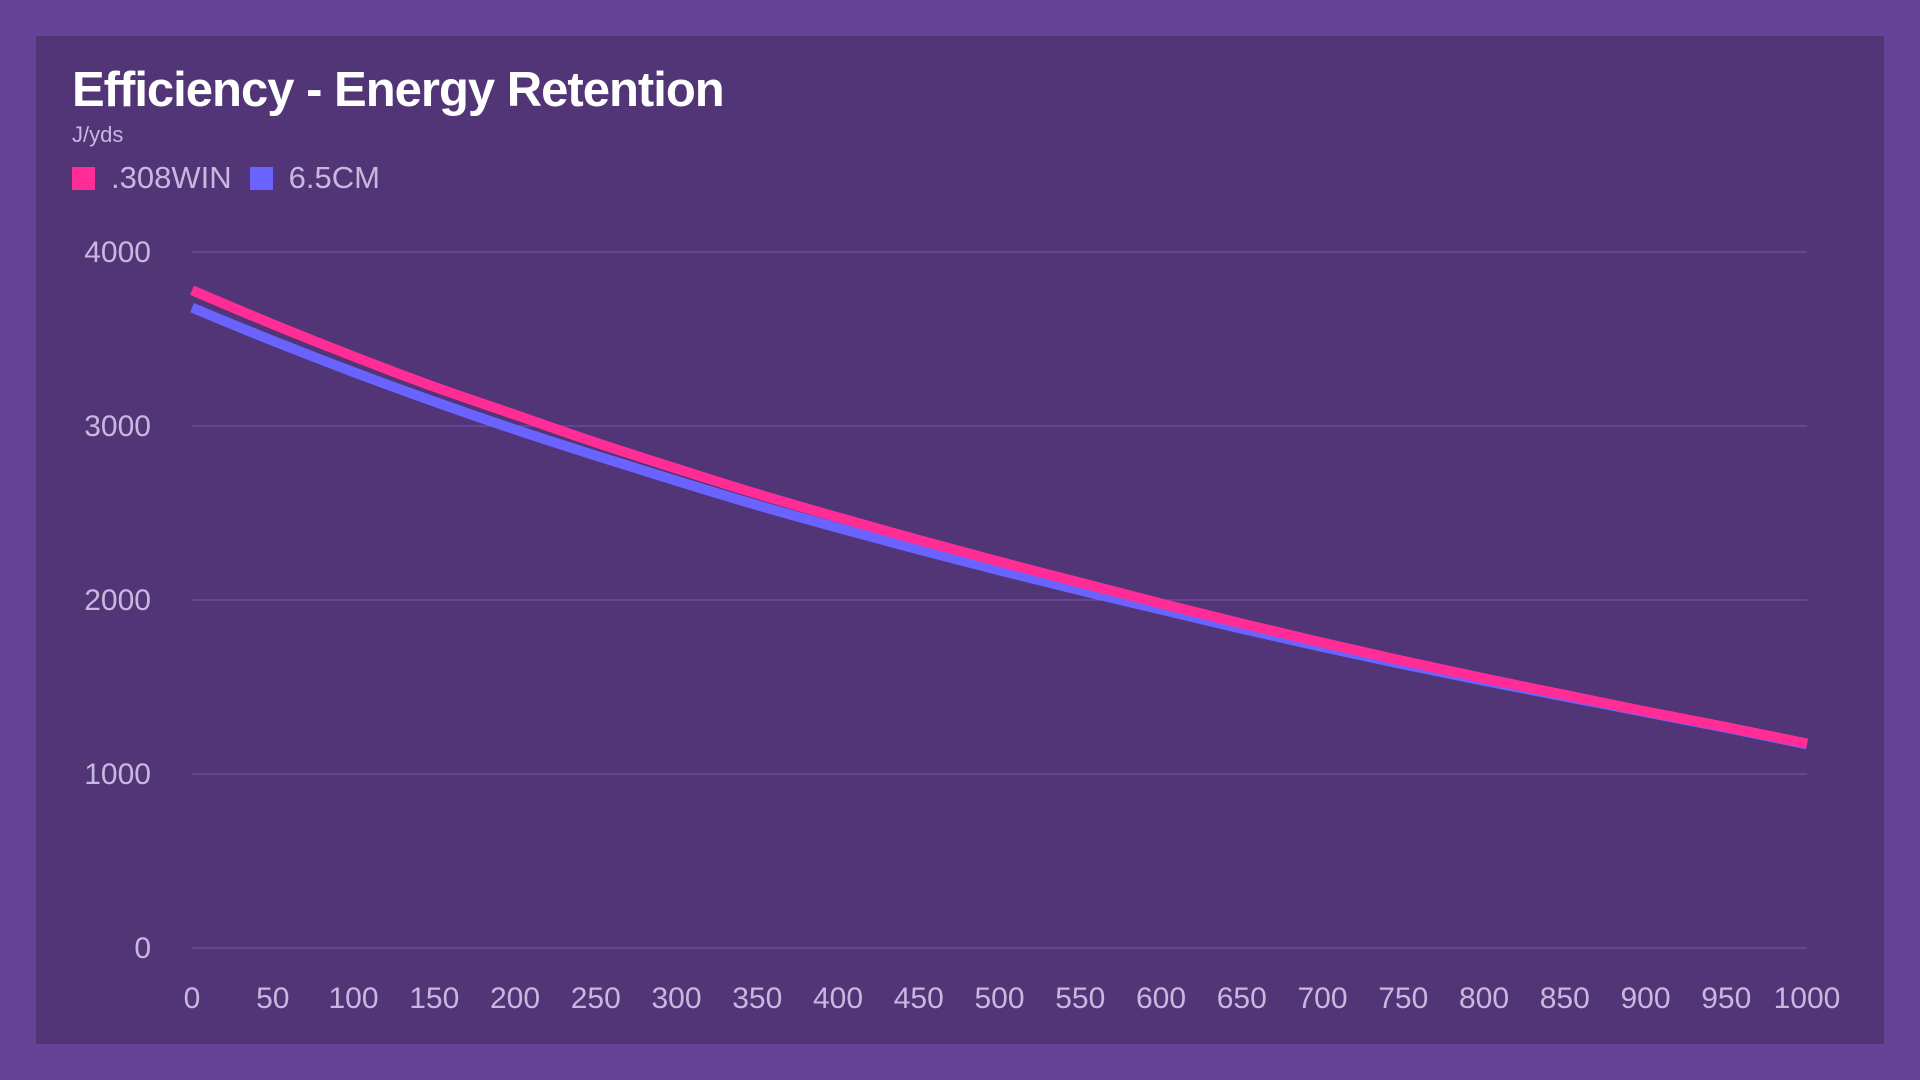  Describe the element at coordinates (1565, 998) in the screenshot. I see `x-tick-label: 850` at that location.